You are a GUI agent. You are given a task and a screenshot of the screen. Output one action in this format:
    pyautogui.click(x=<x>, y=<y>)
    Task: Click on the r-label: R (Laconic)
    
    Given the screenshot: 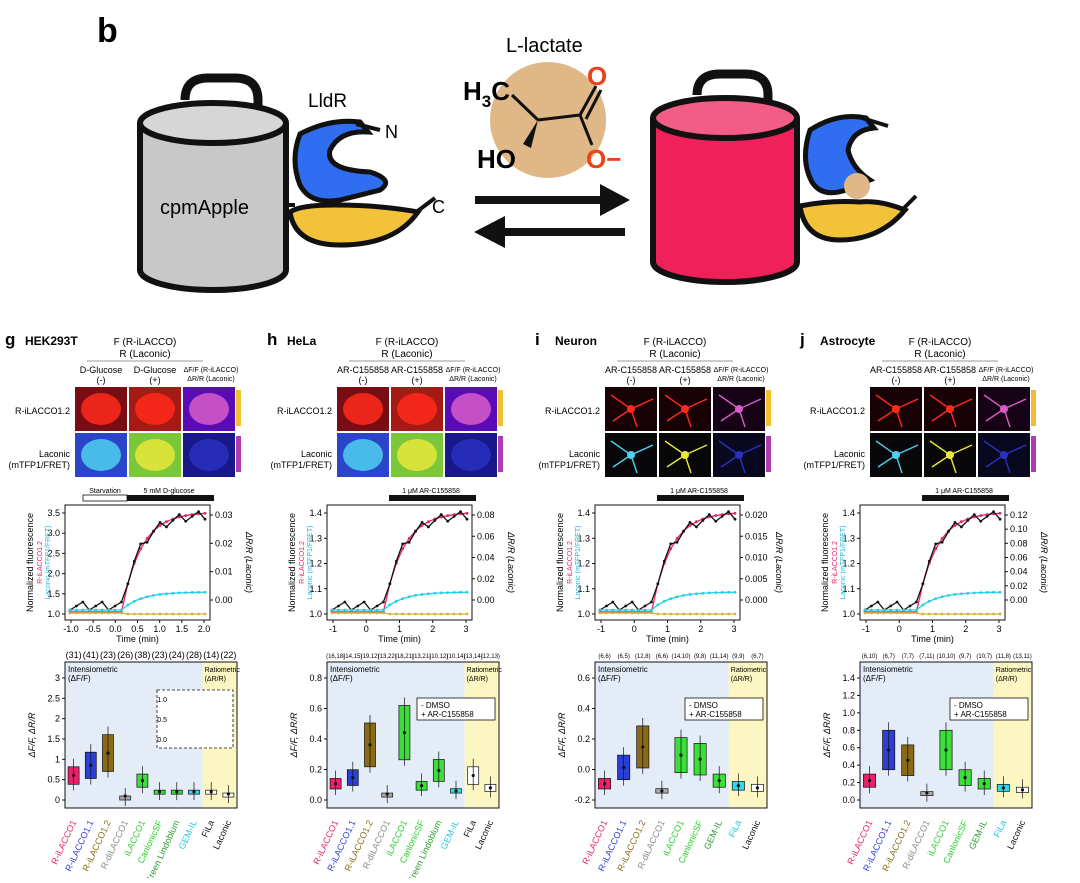 What is the action you would take?
    pyautogui.click(x=939, y=354)
    